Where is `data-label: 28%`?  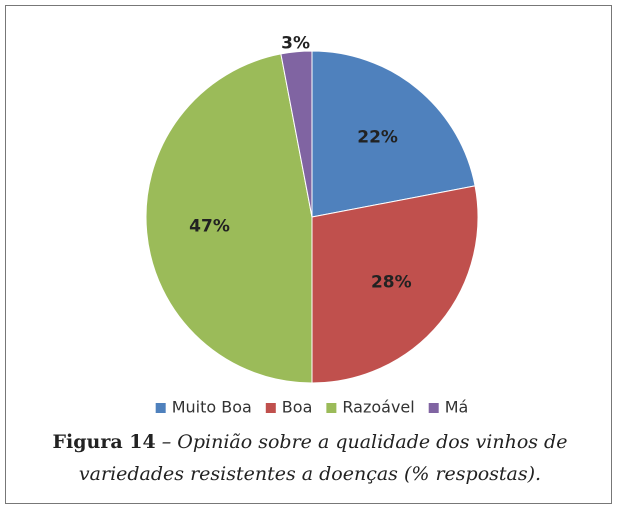
data-label: 28% is located at coordinates (391, 283).